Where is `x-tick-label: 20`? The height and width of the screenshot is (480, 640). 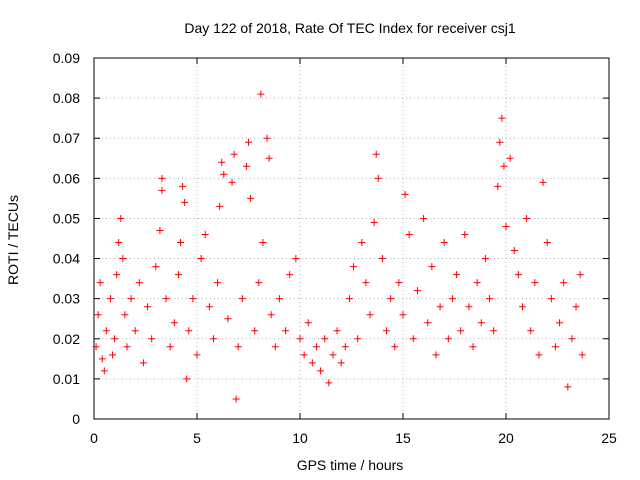
x-tick-label: 20 is located at coordinates (506, 438).